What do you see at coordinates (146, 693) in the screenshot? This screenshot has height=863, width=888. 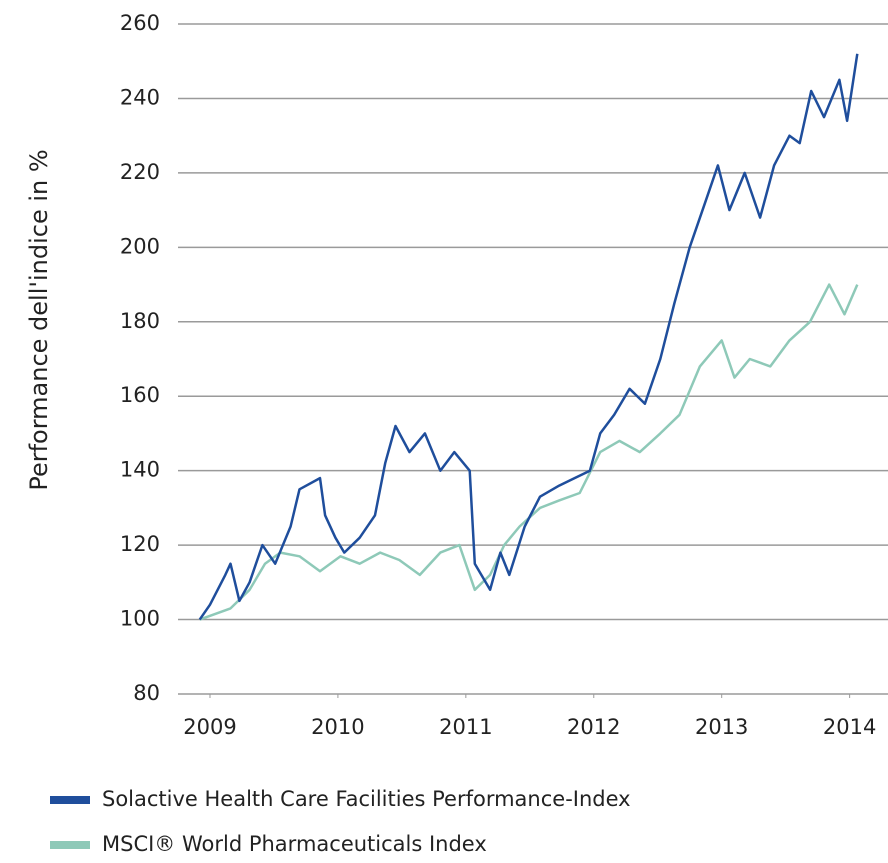 I see `y-tick-label: 80` at bounding box center [146, 693].